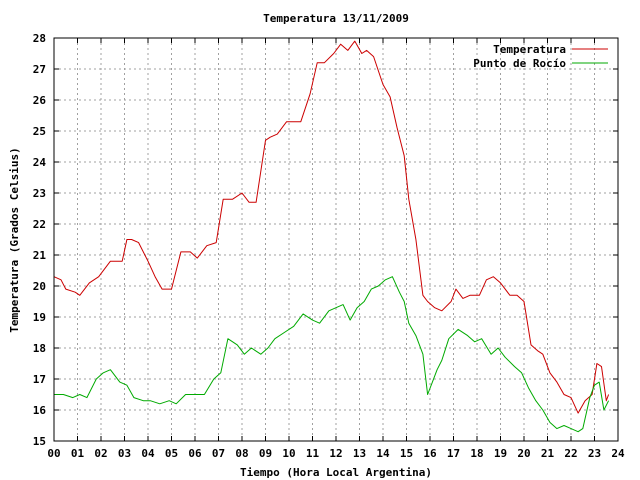  Describe the element at coordinates (218, 453) in the screenshot. I see `x-tick-label: 07` at that location.